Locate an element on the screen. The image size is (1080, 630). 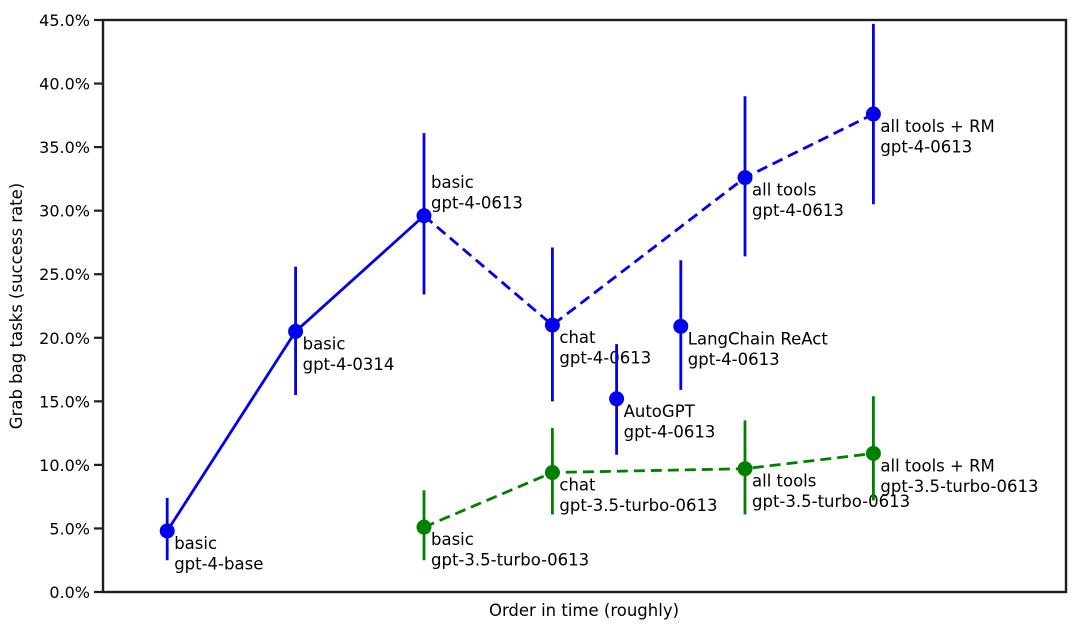
point-label: basic gpt-4-0613 is located at coordinates (477, 193).